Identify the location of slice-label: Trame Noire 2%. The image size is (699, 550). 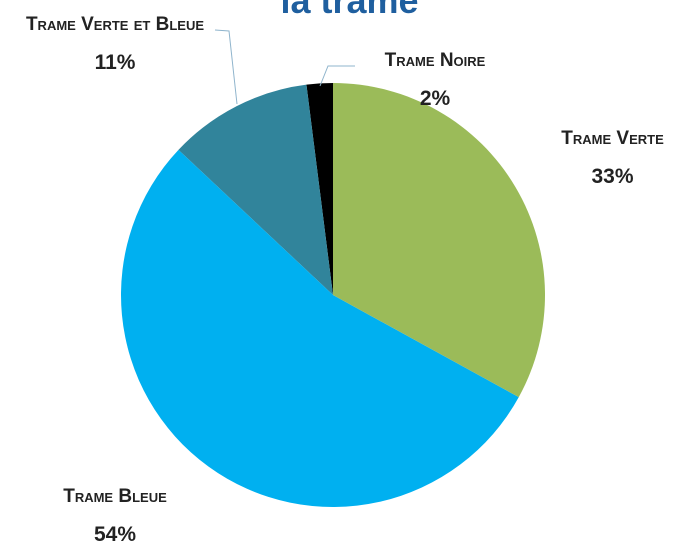
(435, 80).